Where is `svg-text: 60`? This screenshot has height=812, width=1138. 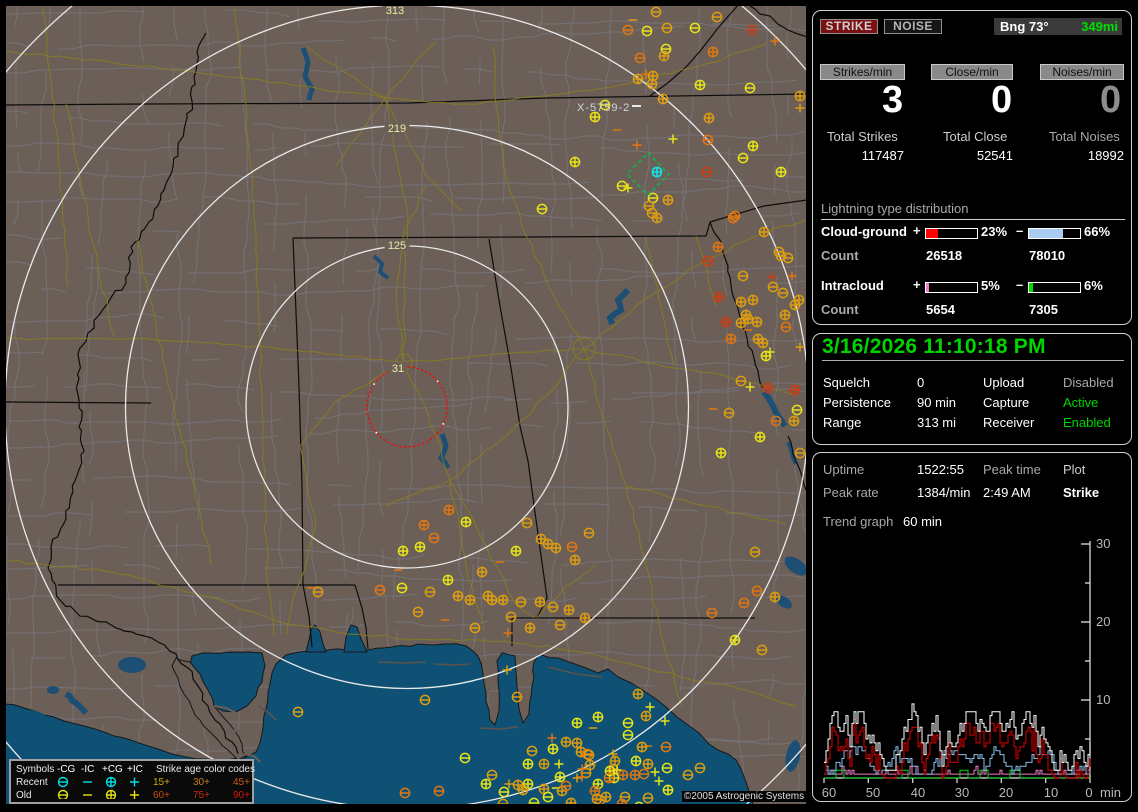 svg-text: 60 is located at coordinates (829, 792).